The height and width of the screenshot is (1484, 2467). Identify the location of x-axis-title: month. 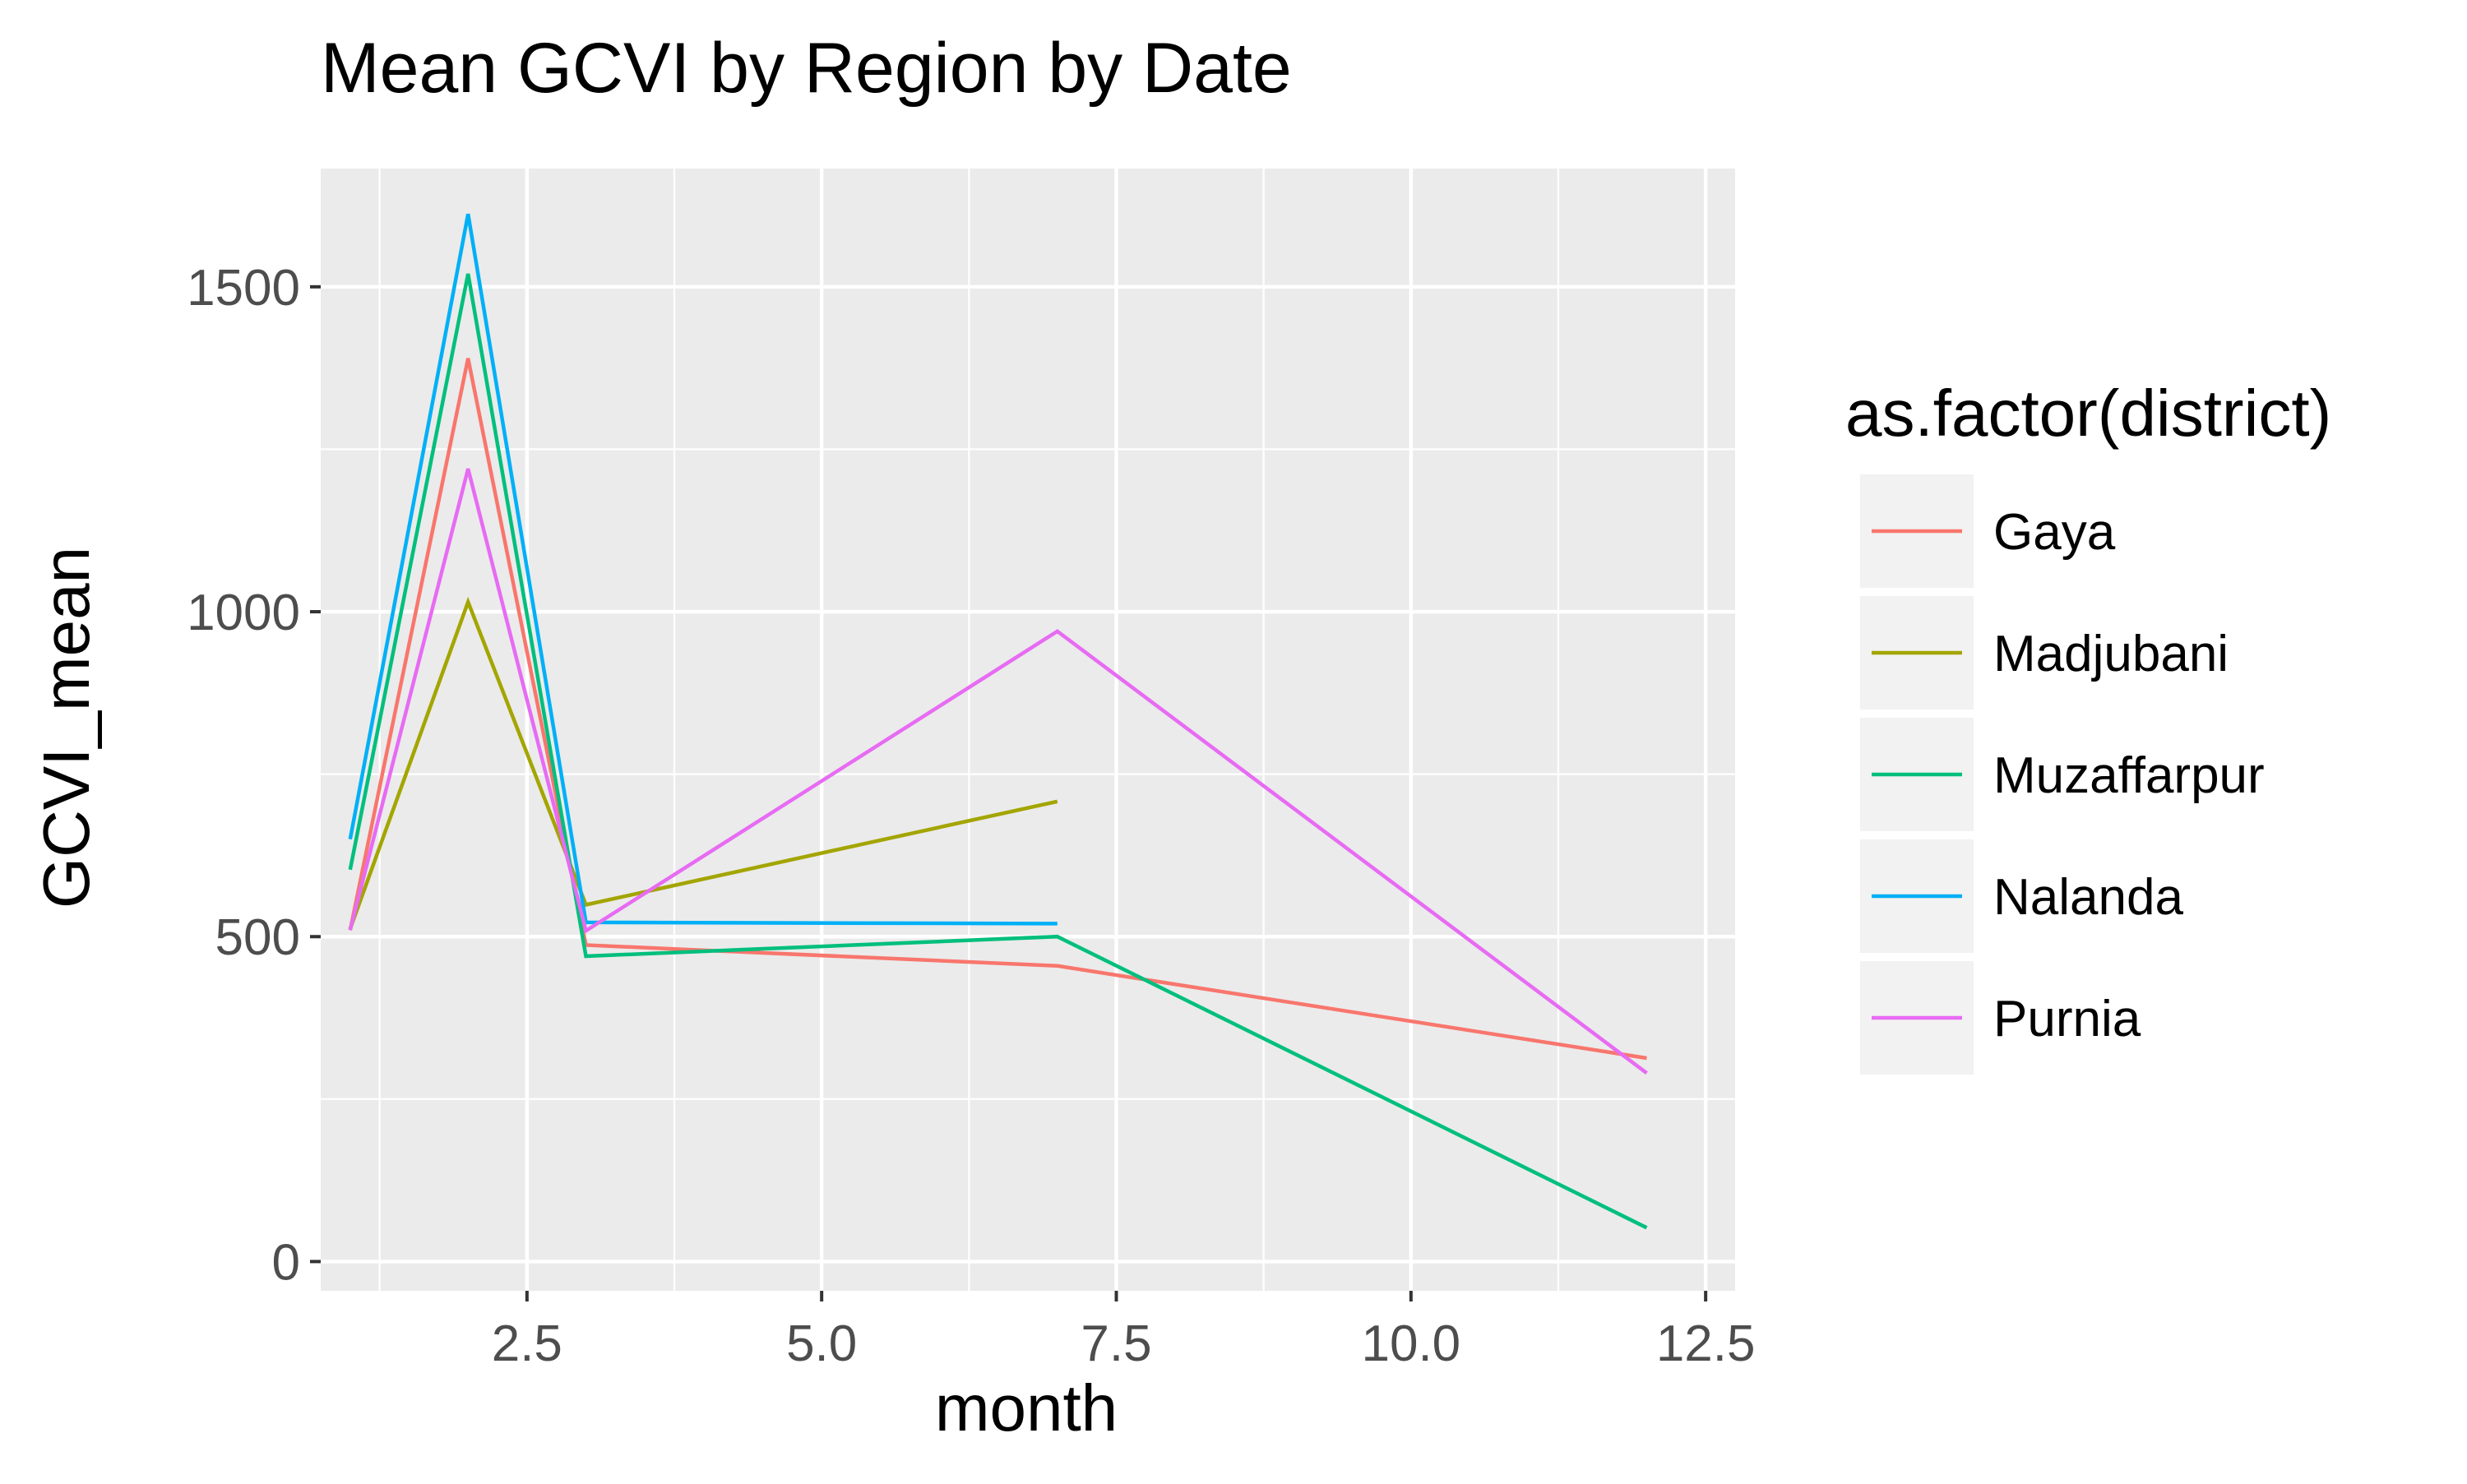
(1026, 1408).